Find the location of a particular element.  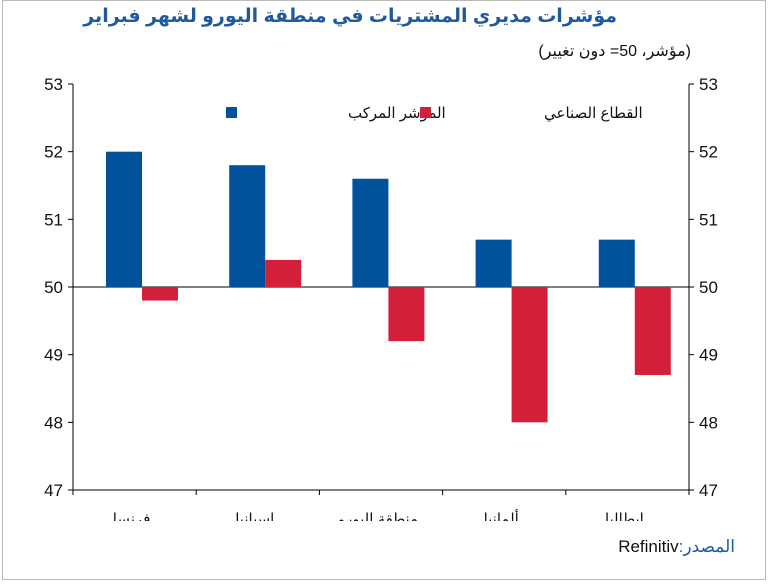

legend-label-manufacturing: القطاع الصناعي is located at coordinates (593, 114).